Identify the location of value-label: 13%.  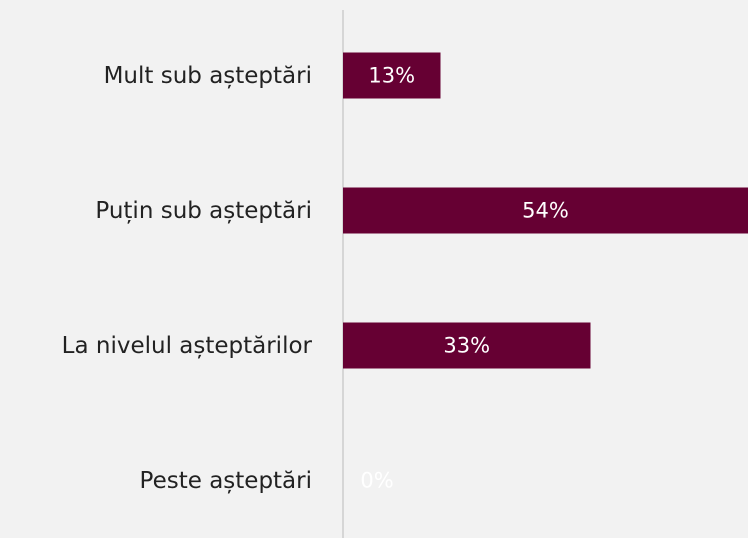
(391, 76).